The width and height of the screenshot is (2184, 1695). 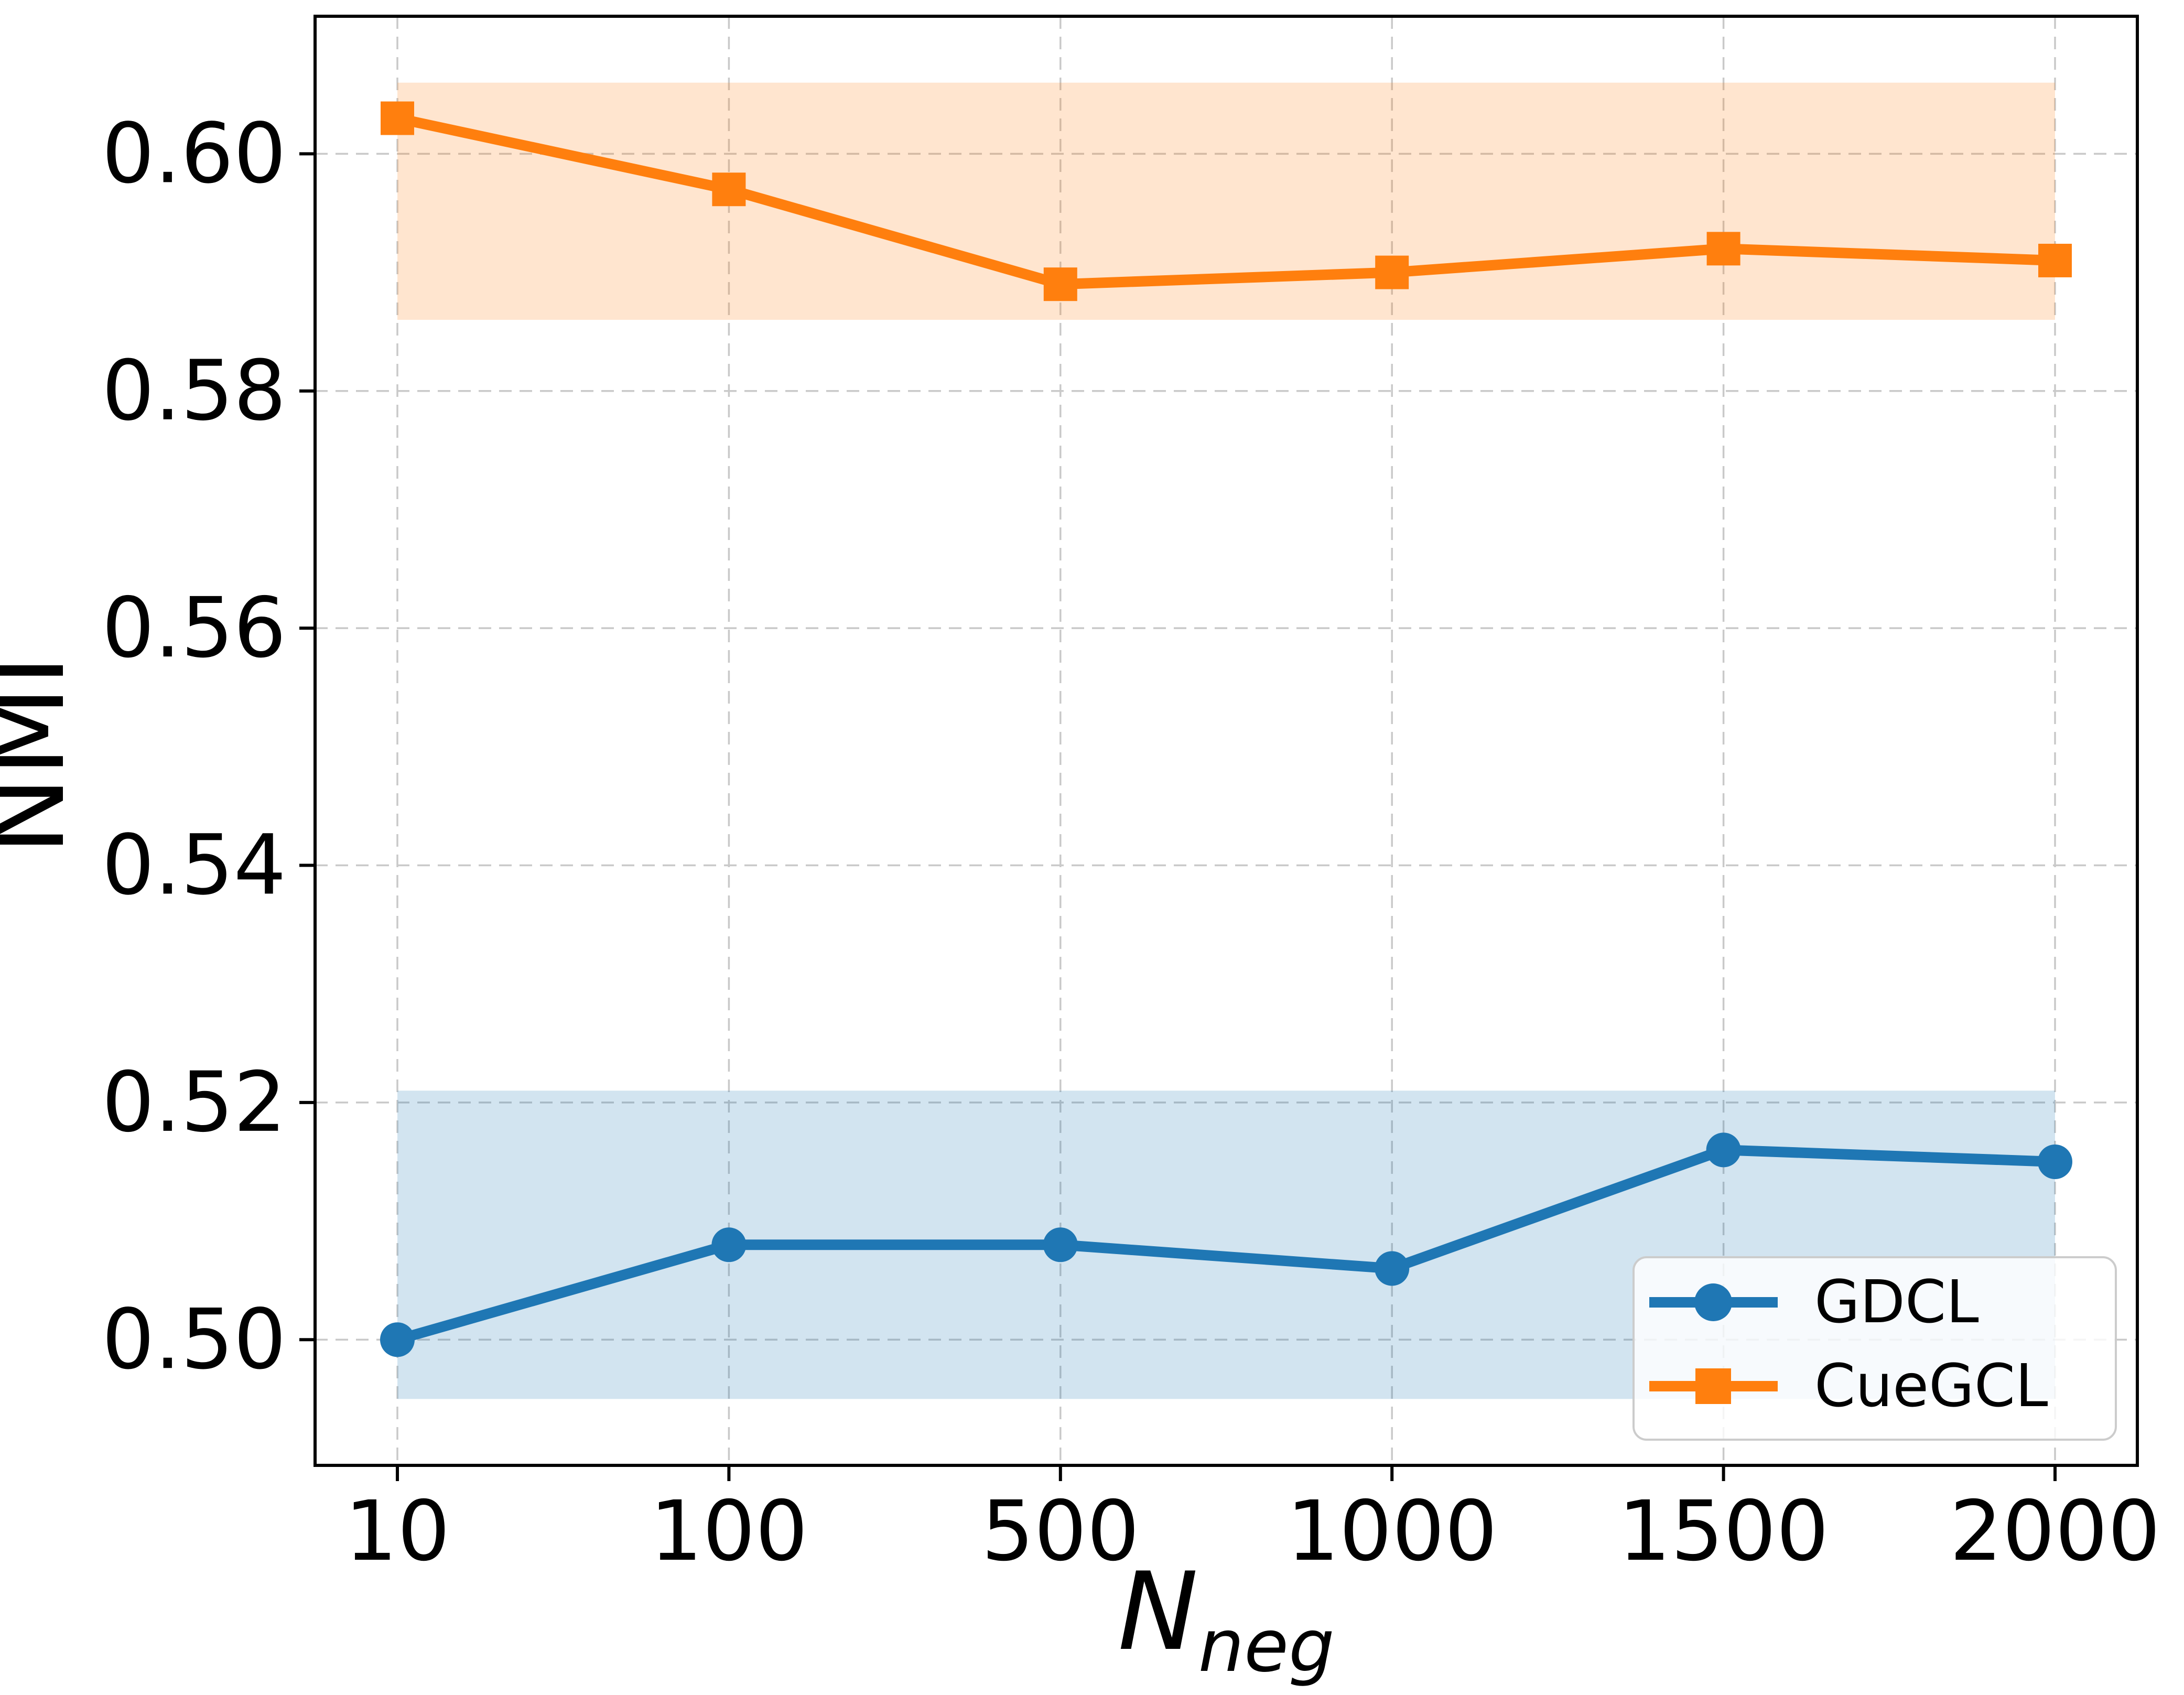 What do you see at coordinates (1060, 1531) in the screenshot?
I see `x-tick-label: 500` at bounding box center [1060, 1531].